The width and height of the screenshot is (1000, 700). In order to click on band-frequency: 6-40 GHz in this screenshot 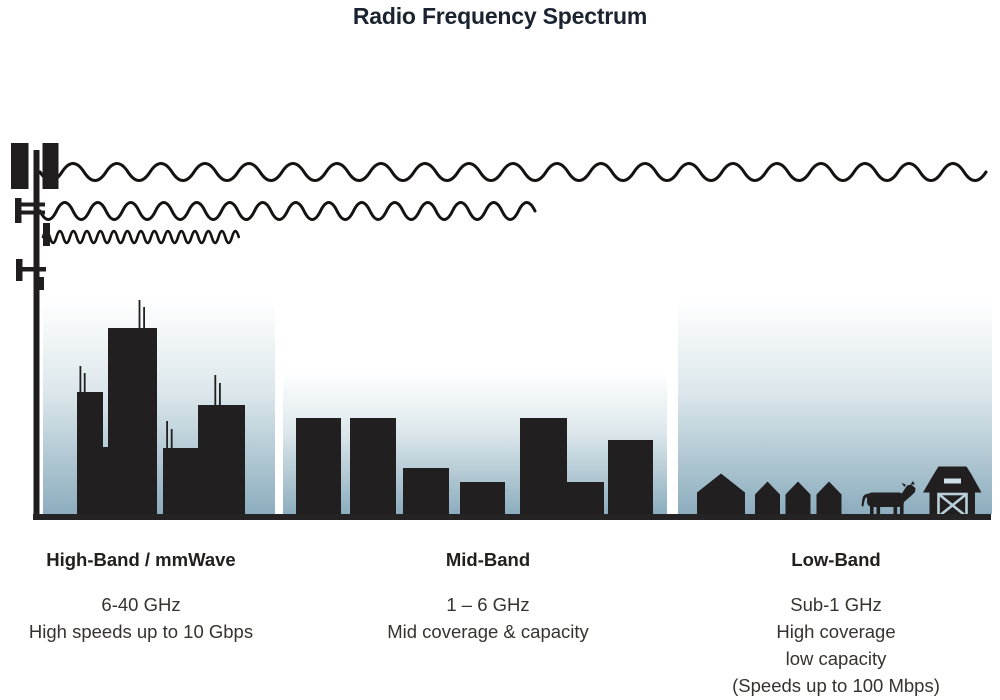, I will do `click(141, 604)`.